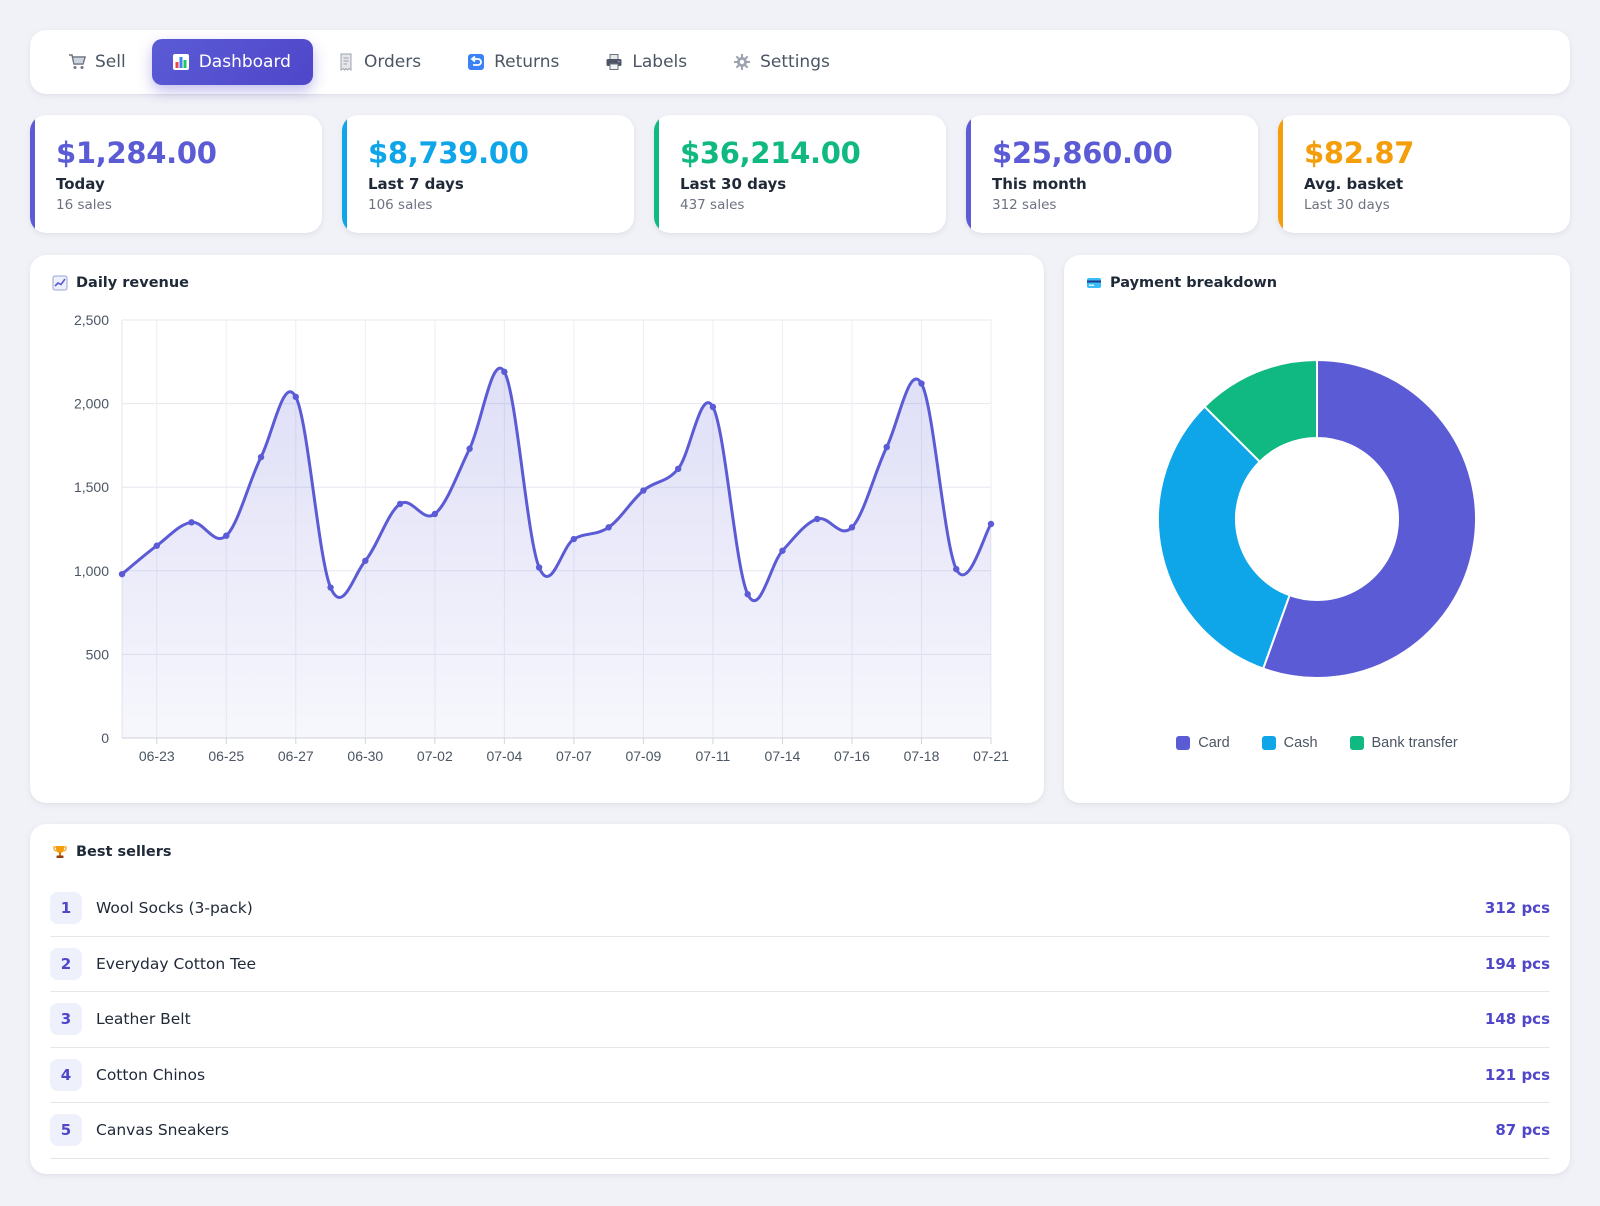 Image resolution: width=1600 pixels, height=1206 pixels. Describe the element at coordinates (110, 62) in the screenshot. I see `nav-tab-label: Sell` at that location.